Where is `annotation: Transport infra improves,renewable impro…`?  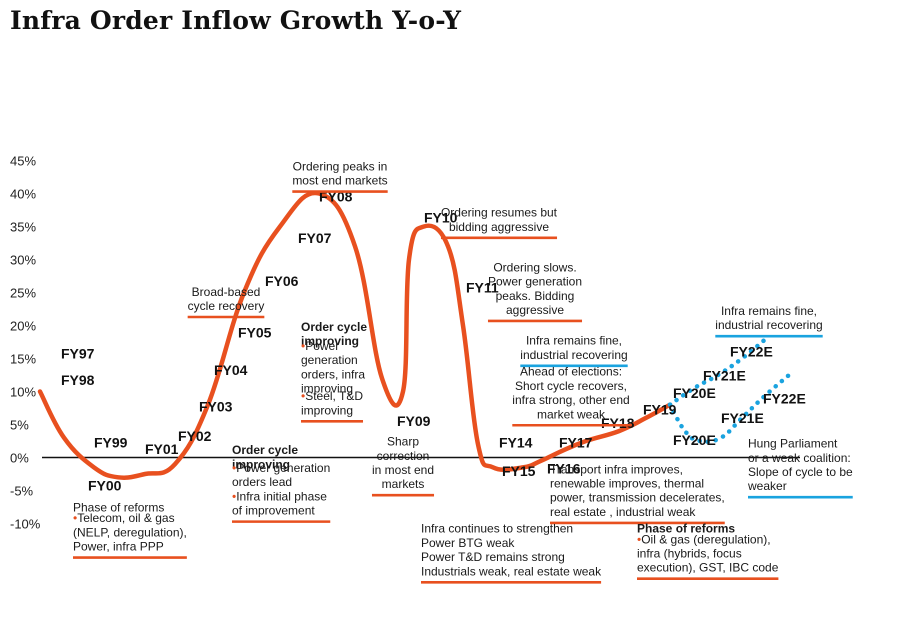 annotation: Transport infra improves,renewable impro… is located at coordinates (637, 493).